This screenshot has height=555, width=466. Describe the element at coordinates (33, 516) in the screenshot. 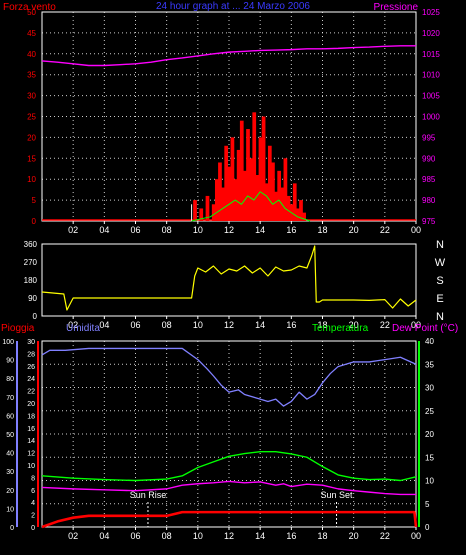

I see `humidity-y-tick-label: 2` at that location.